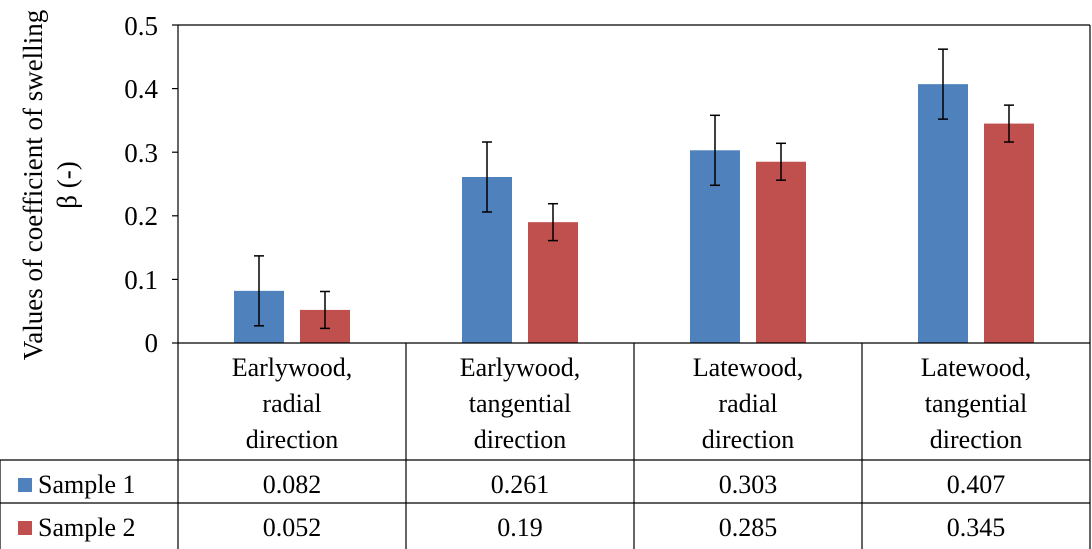 The image size is (1092, 549). Describe the element at coordinates (141, 26) in the screenshot. I see `y-tick-label: 0.5` at that location.